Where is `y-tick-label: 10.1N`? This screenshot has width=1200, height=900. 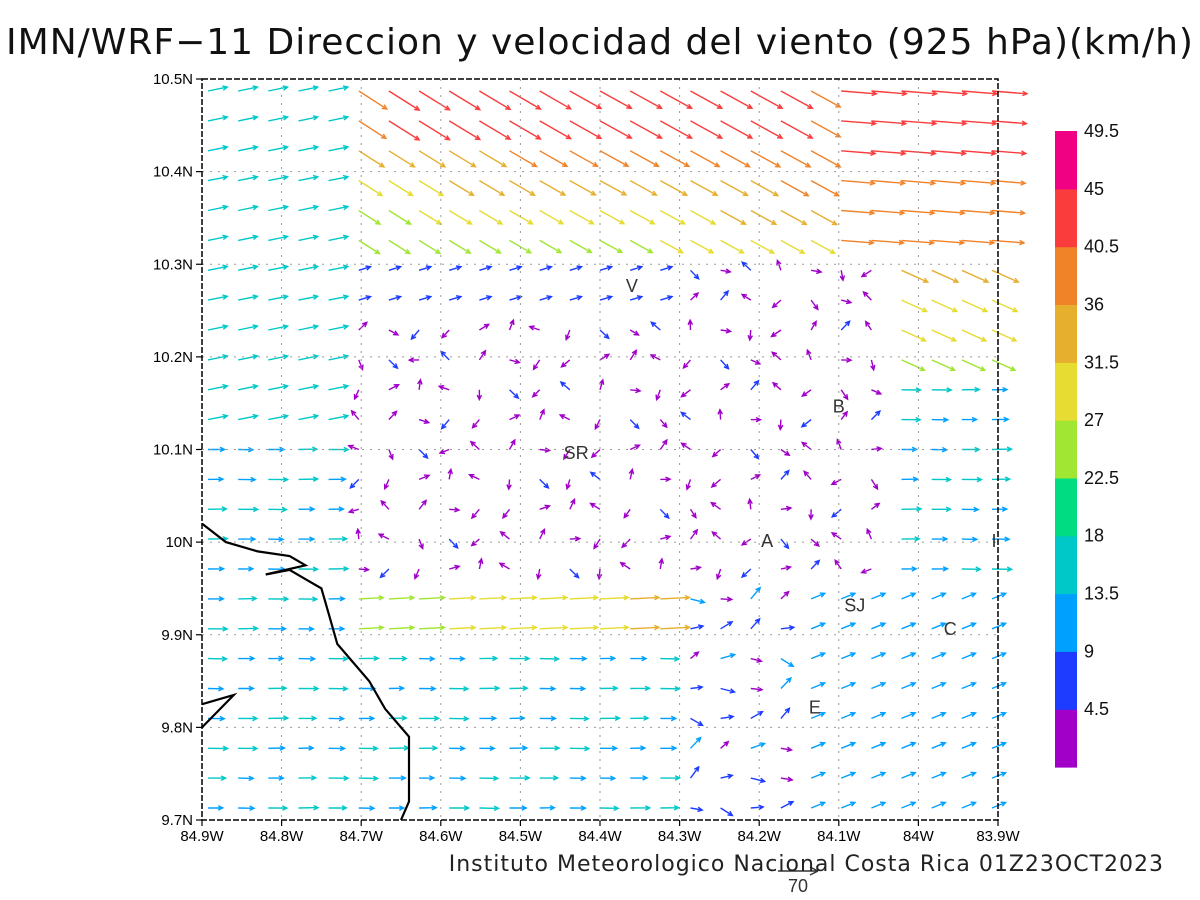 y-tick-label: 10.1N is located at coordinates (173, 450).